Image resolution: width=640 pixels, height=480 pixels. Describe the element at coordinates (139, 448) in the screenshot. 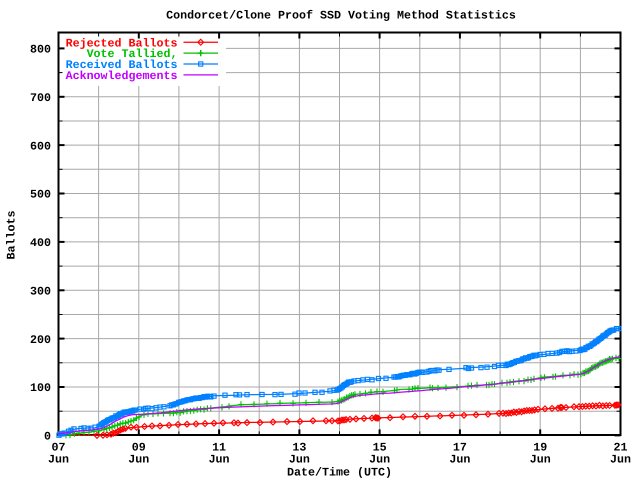

I see `svg-text: 09` at that location.